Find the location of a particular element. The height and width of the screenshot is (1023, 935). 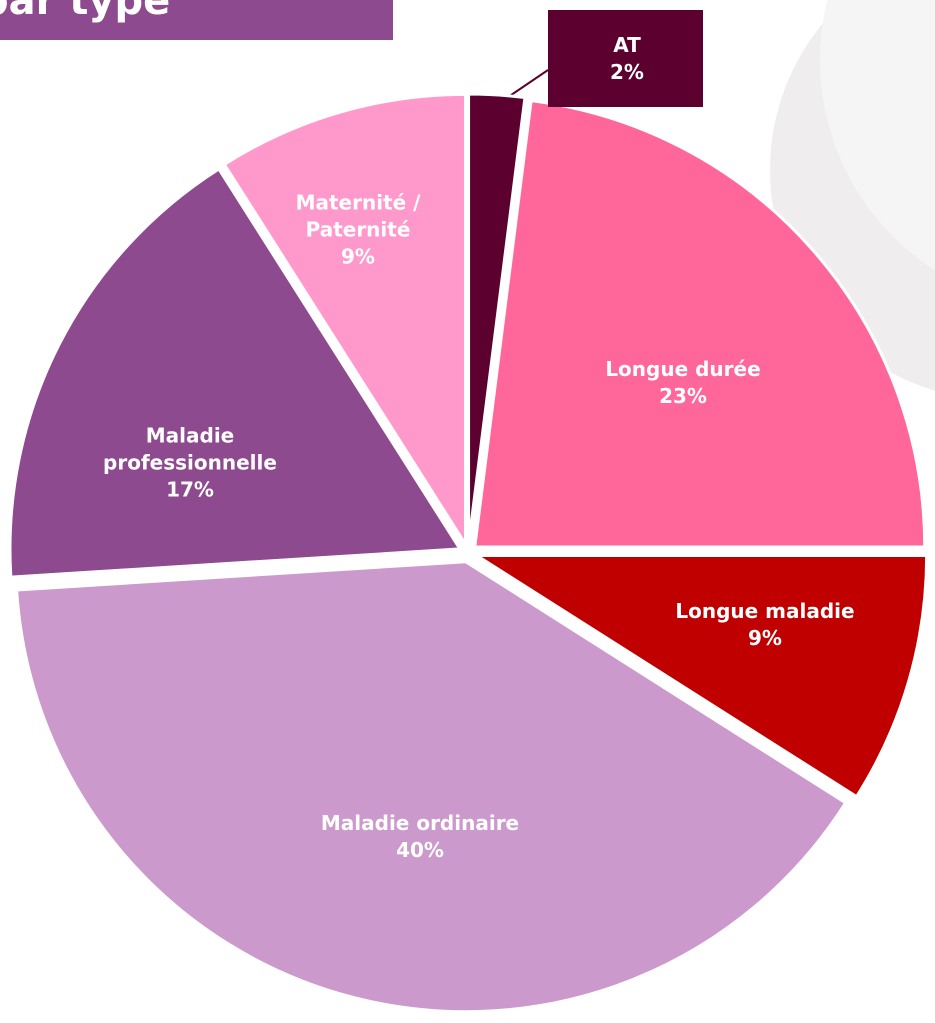

label-box is located at coordinates (625, 58).